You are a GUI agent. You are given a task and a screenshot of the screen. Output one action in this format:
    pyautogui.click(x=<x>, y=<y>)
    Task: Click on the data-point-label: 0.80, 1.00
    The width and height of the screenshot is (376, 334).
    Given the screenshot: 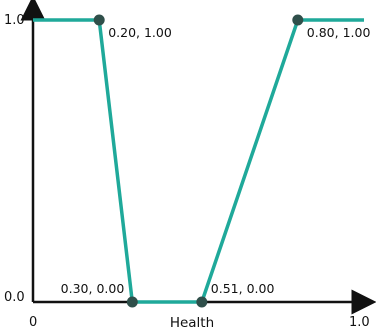 What is the action you would take?
    pyautogui.click(x=339, y=32)
    